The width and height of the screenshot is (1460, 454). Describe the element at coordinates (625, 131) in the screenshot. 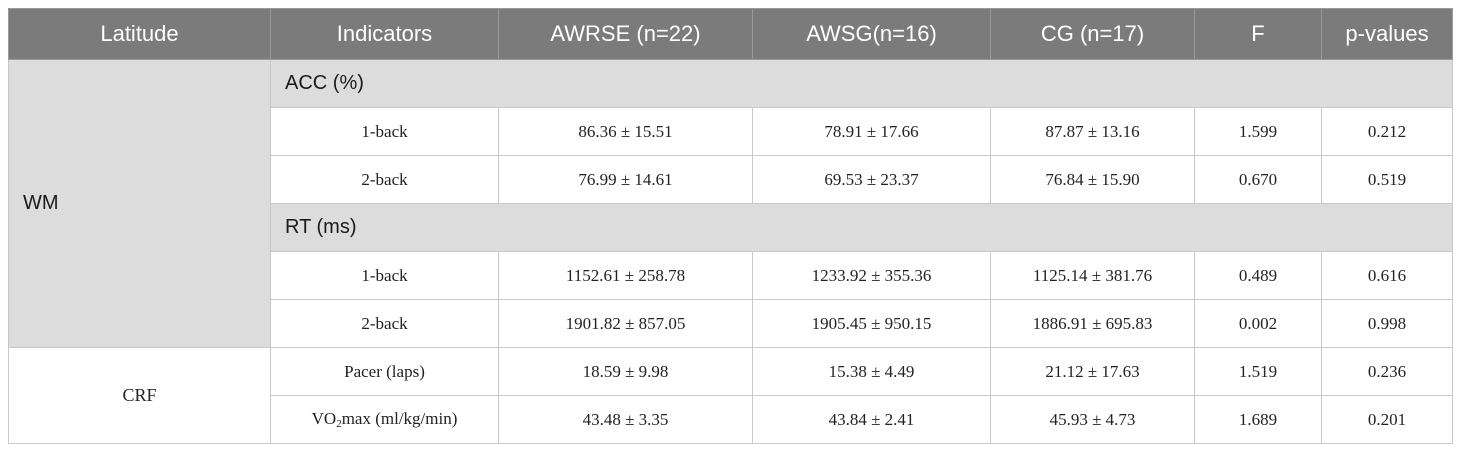

I see `awrse-cell: 86.36 ± 15.51` at that location.